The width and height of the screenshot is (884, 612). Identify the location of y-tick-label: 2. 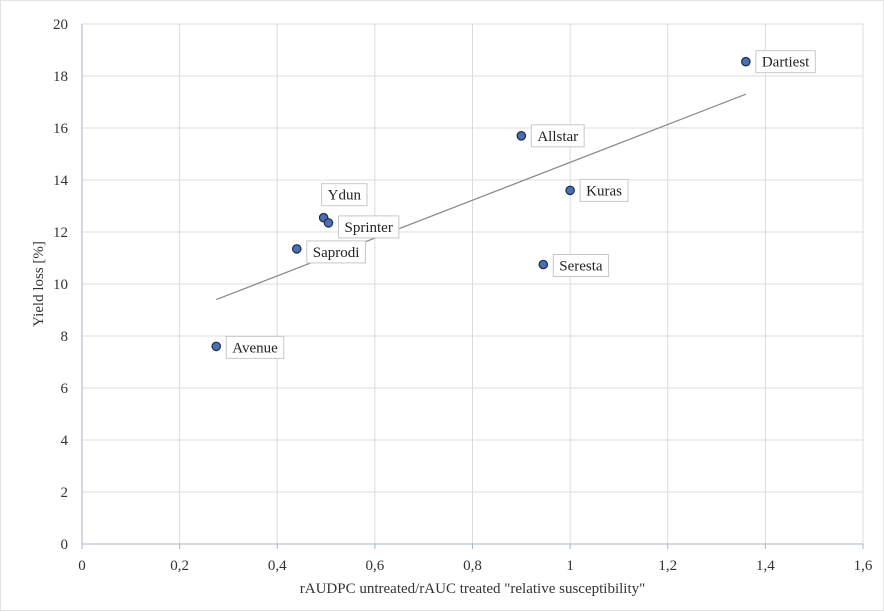
(65, 493).